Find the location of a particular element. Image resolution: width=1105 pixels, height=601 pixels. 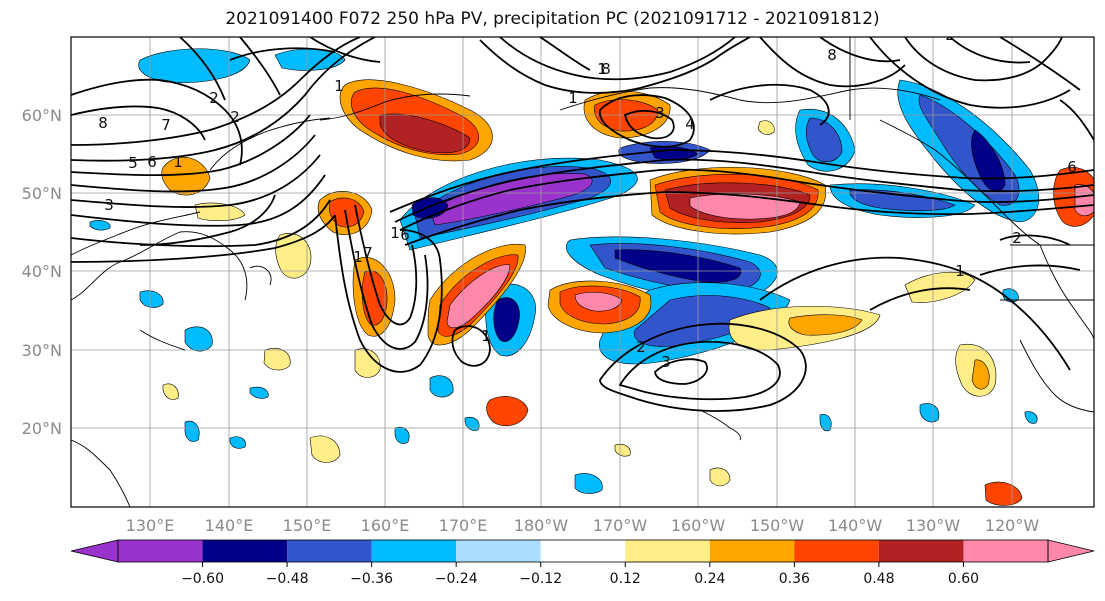

colorbar-tick-label: 0.12 is located at coordinates (625, 579).